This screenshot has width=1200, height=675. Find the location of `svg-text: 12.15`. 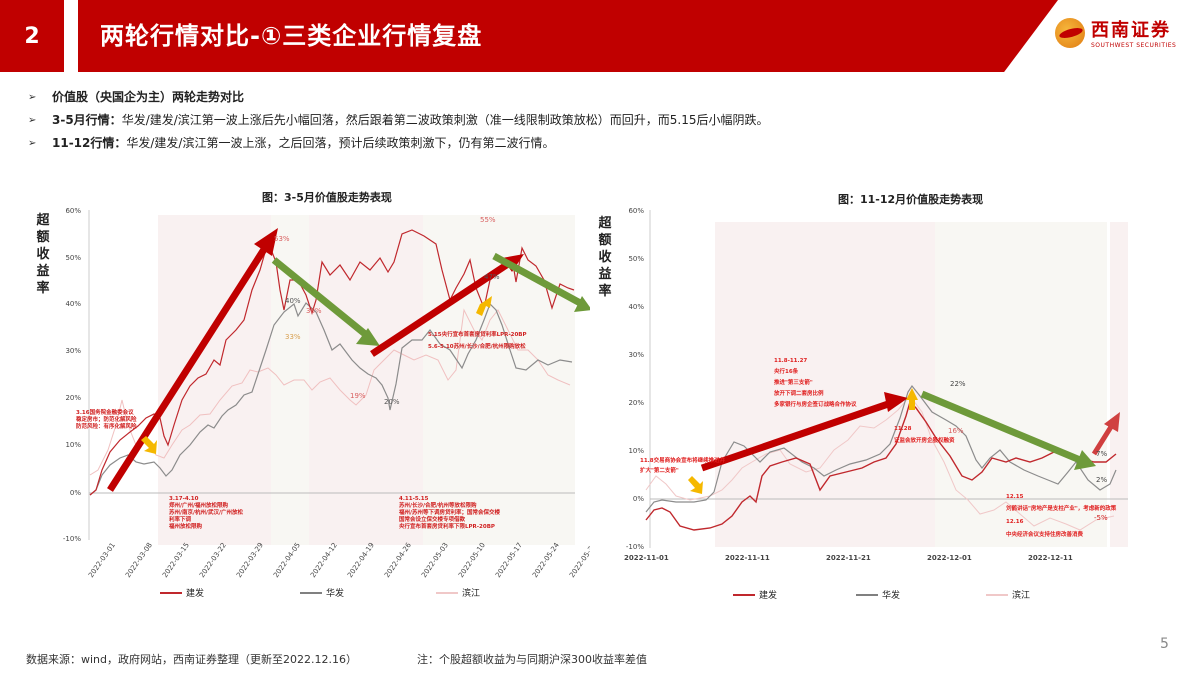

svg-text: 12.15 is located at coordinates (1015, 497).